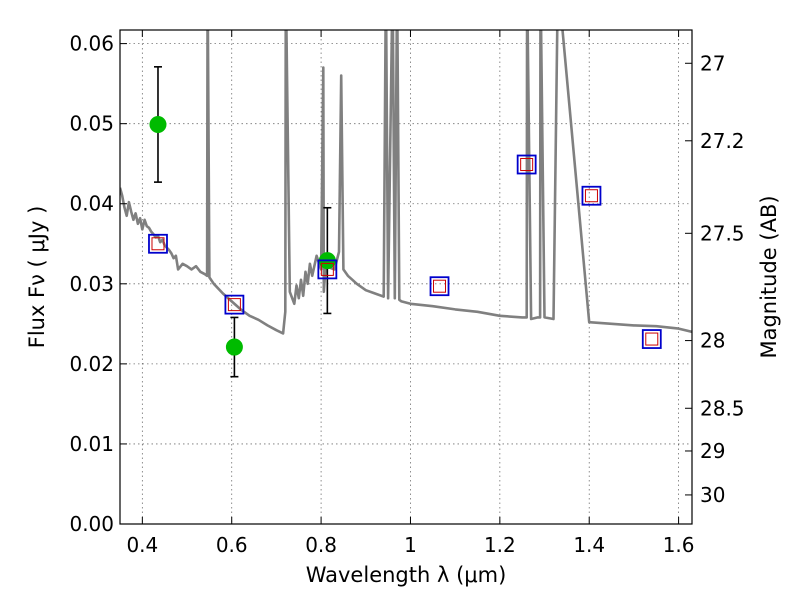  I want to click on y-tick-label: 0.01, so click(91, 444).